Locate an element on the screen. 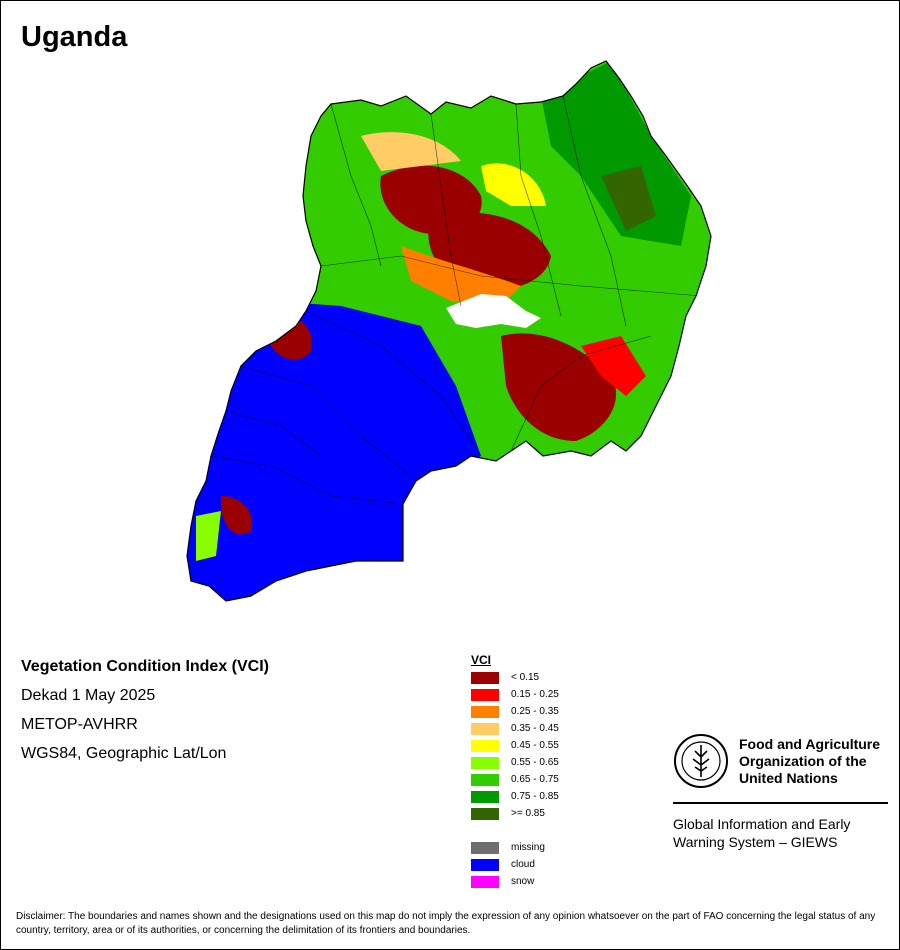 The height and width of the screenshot is (950, 900). projection-info: WGS84, Geographic Lat/Lon is located at coordinates (124, 753).